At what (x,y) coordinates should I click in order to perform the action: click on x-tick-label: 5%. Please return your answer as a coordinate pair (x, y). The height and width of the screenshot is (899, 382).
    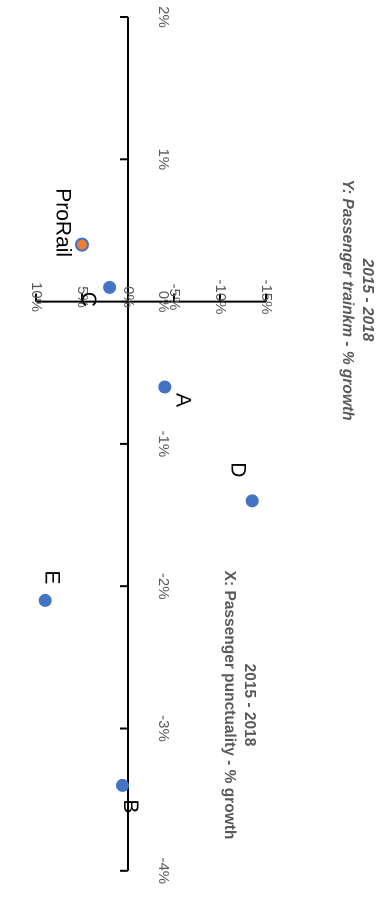
    Looking at the image, I should click on (82, 297).